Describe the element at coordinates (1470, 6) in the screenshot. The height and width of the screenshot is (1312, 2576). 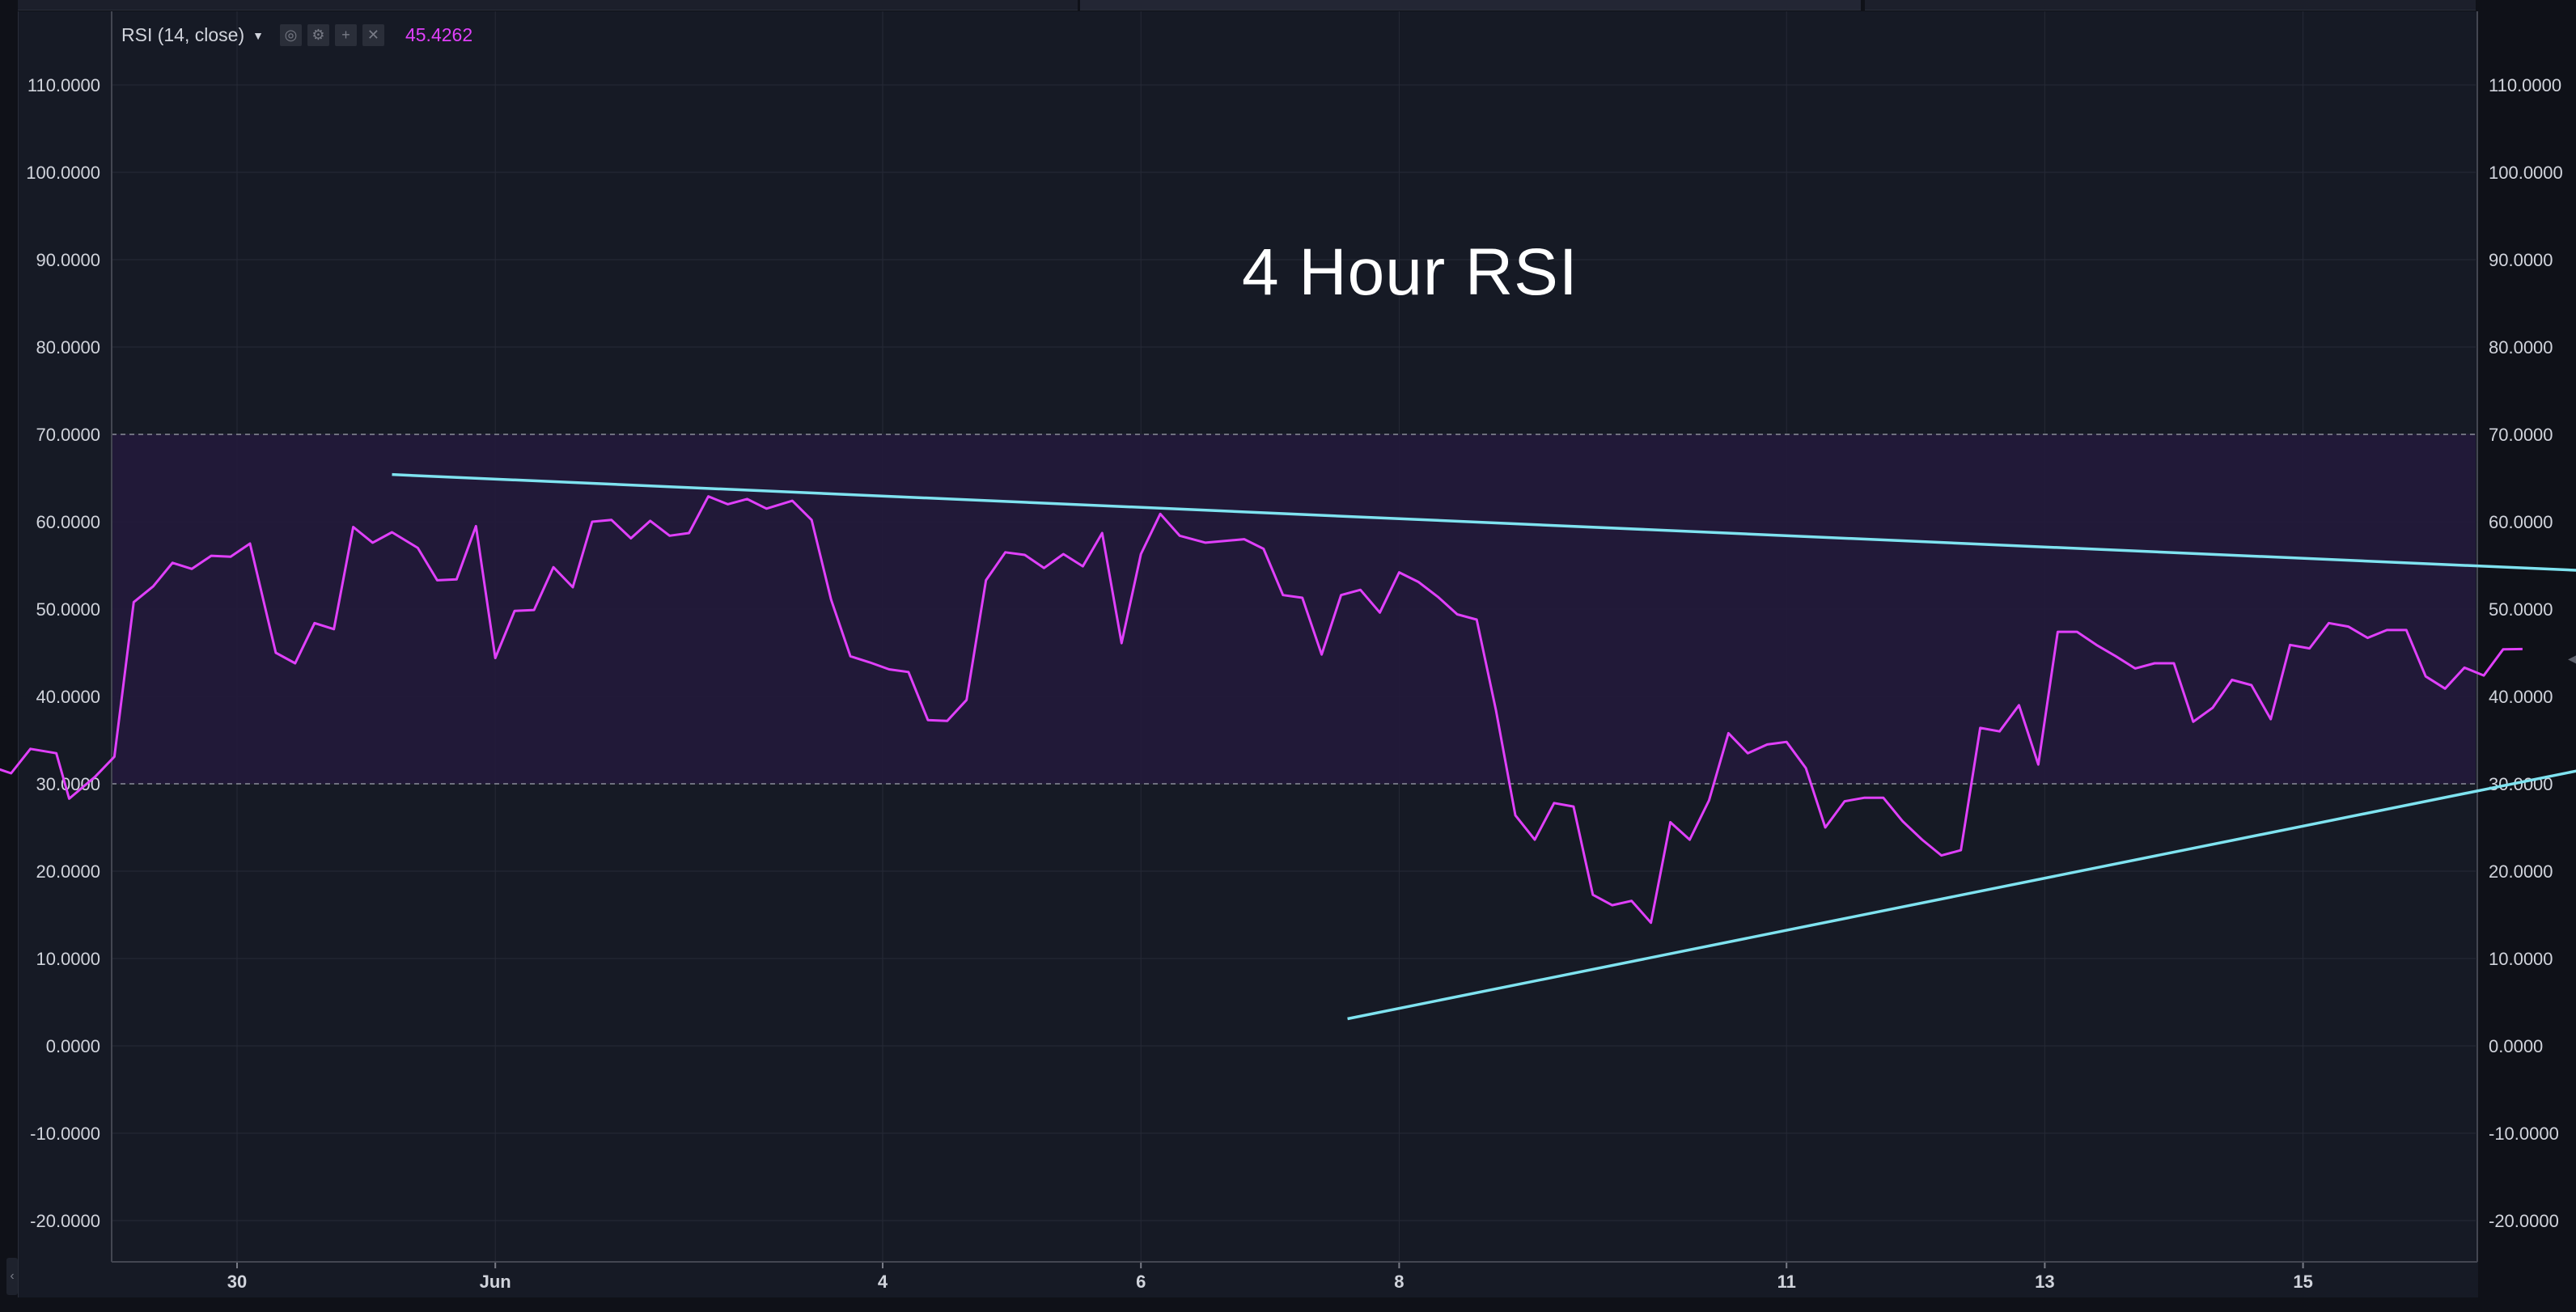
I see `top-toolbar-strip-tab` at that location.